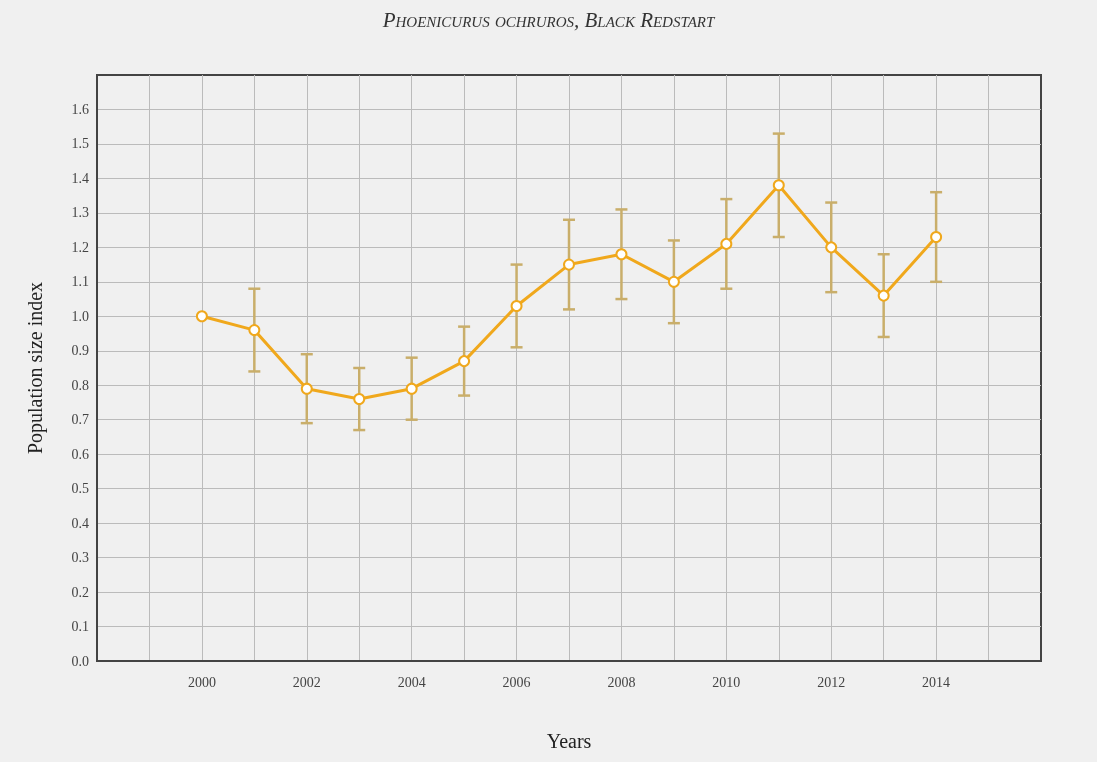  I want to click on y-tick-label: 1.4, so click(80, 178).